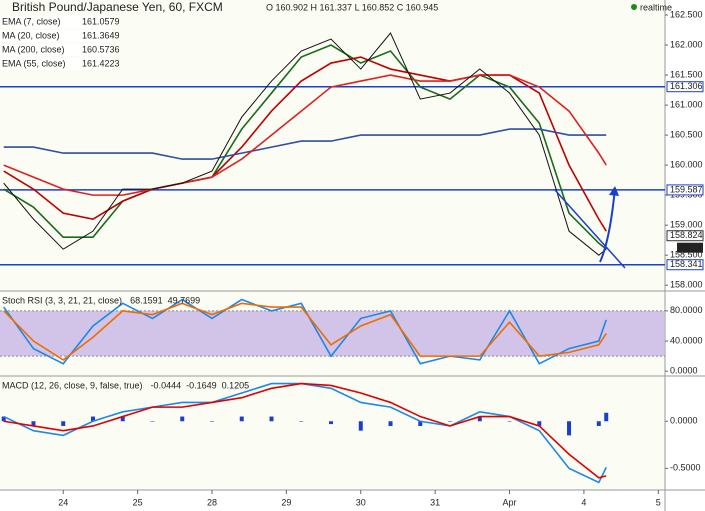 This screenshot has height=511, width=705. Describe the element at coordinates (34, 63) in the screenshot. I see `legend-name: EMA (55, close)` at that location.